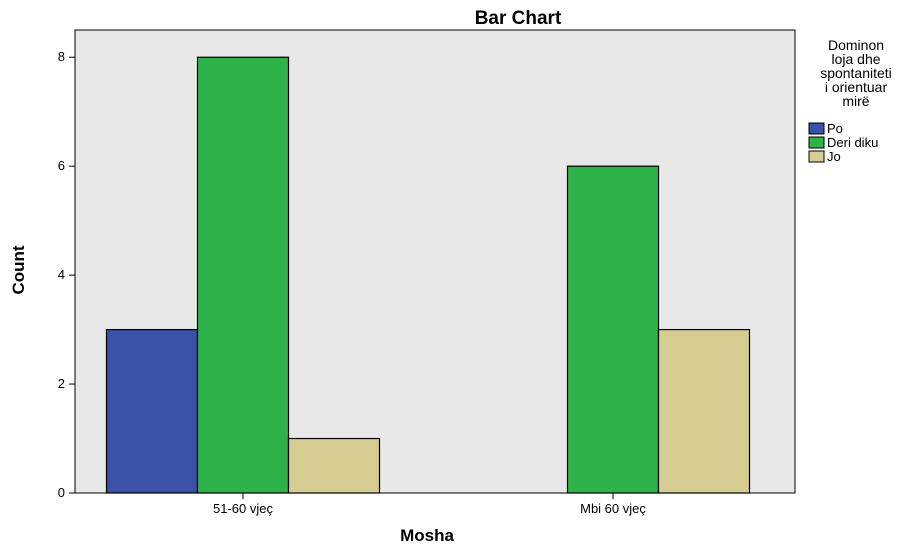 The height and width of the screenshot is (550, 915). What do you see at coordinates (834, 156) in the screenshot?
I see `legend-label: Jo` at bounding box center [834, 156].